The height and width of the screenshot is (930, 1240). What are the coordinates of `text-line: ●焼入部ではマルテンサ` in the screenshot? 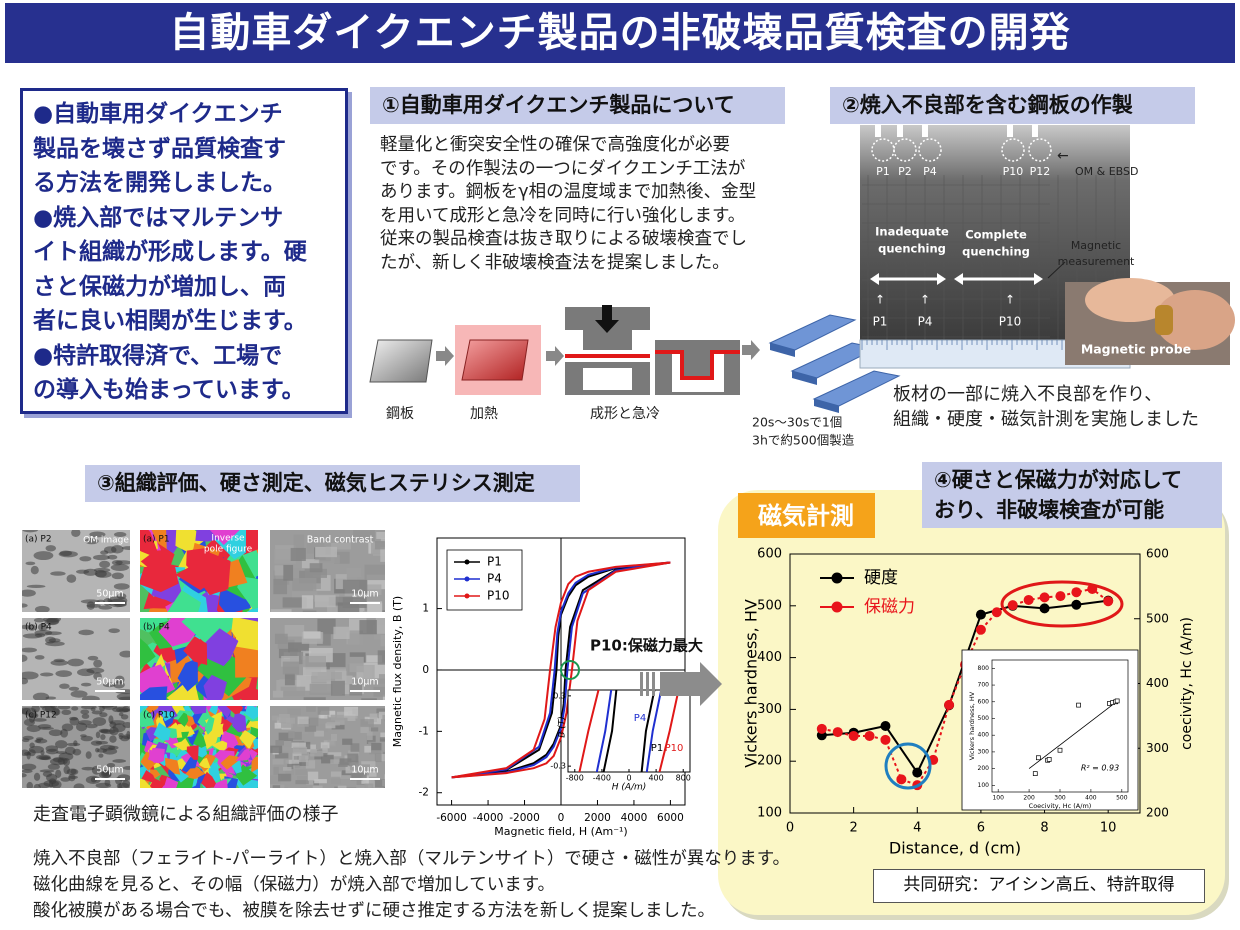 It's located at (158, 217).